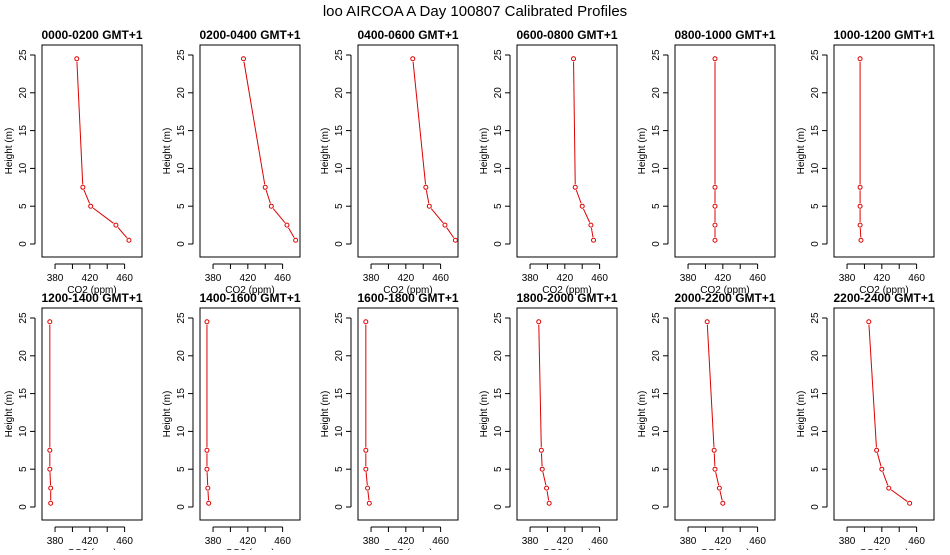 The width and height of the screenshot is (950, 555). I want to click on panel-title: 0200-0400 GMT+1, so click(249, 35).